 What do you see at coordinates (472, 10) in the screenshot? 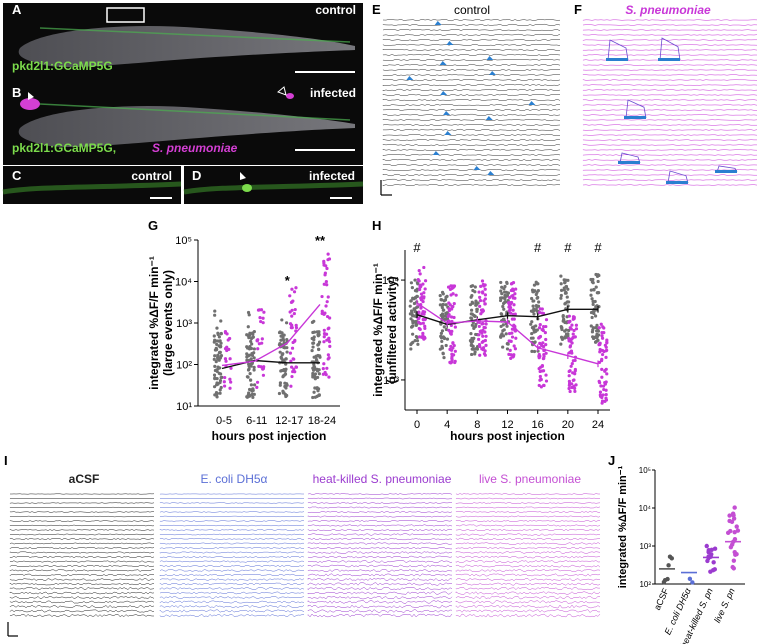
I see `panel-e-title: control` at bounding box center [472, 10].